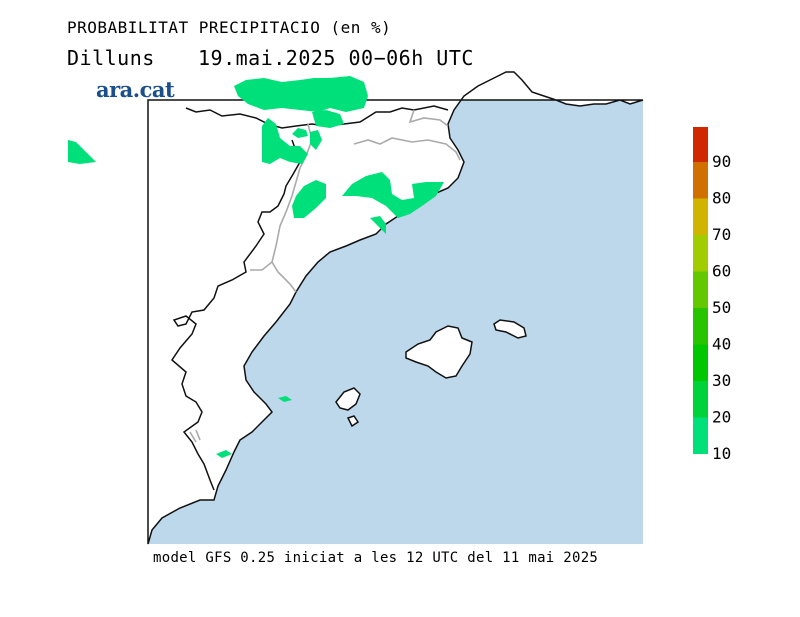  I want to click on island-ibiza, so click(348, 399).